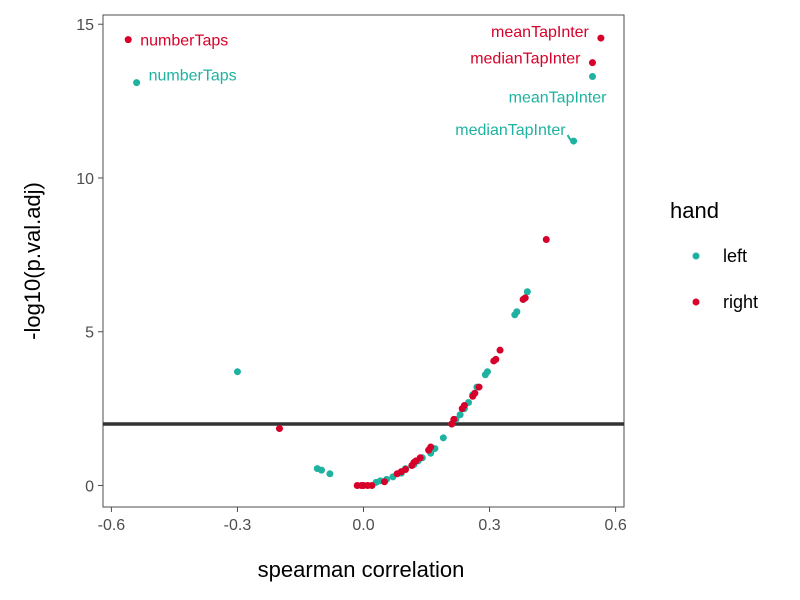  What do you see at coordinates (85, 25) in the screenshot?
I see `y-tick-label: 15` at bounding box center [85, 25].